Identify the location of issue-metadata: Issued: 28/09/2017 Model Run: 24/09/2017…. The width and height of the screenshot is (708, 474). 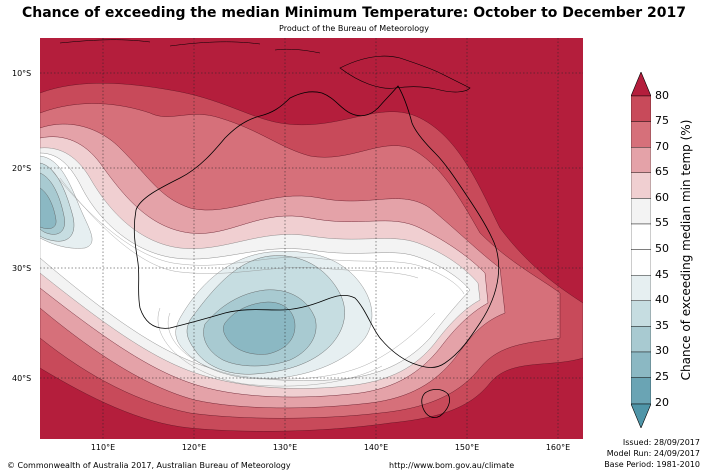
(652, 453).